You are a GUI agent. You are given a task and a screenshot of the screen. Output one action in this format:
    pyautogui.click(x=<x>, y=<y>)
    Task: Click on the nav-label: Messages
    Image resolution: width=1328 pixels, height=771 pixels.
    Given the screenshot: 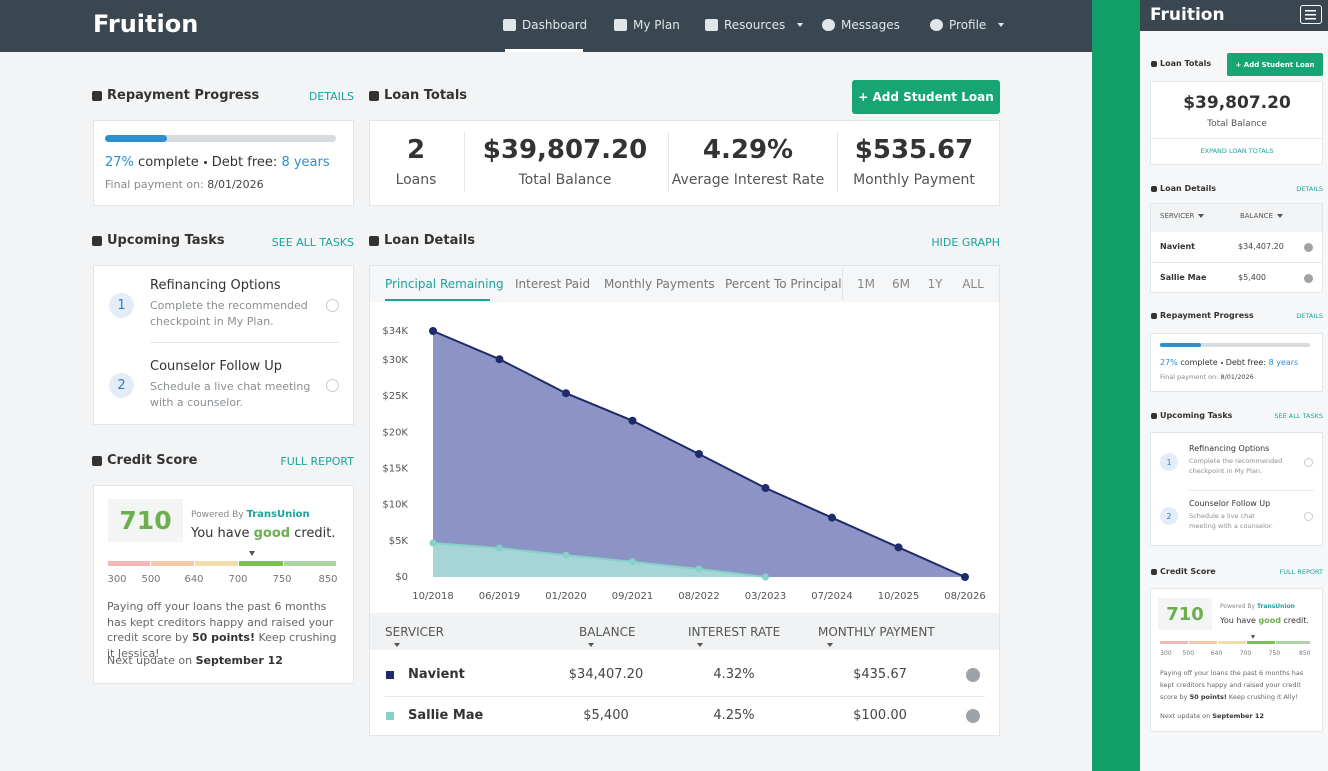 What is the action you would take?
    pyautogui.click(x=870, y=25)
    